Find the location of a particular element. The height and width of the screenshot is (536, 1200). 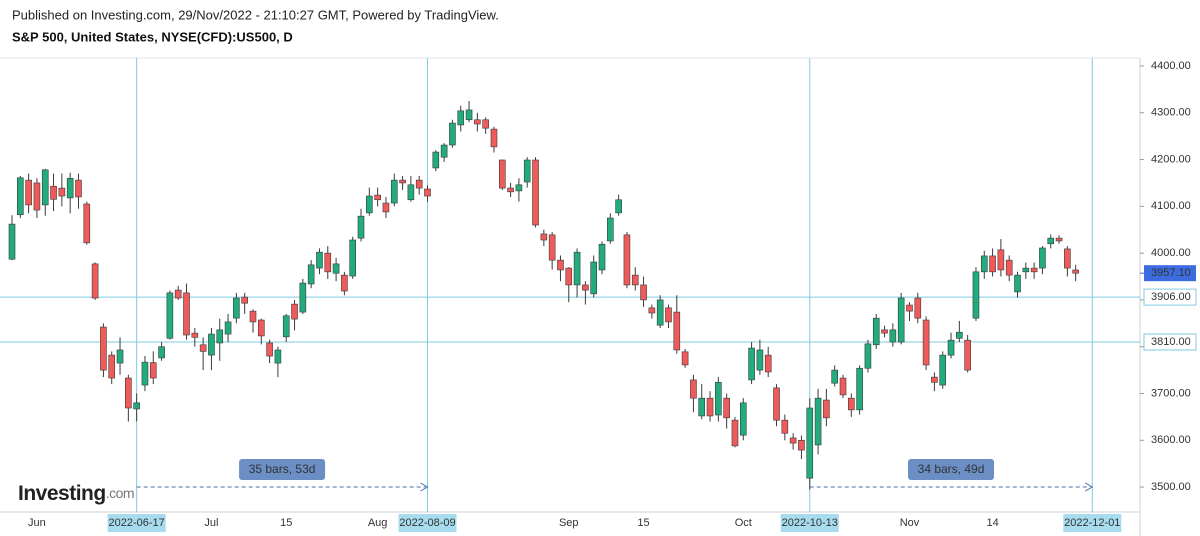

x-tick-label: 2022-10-13 is located at coordinates (810, 523).